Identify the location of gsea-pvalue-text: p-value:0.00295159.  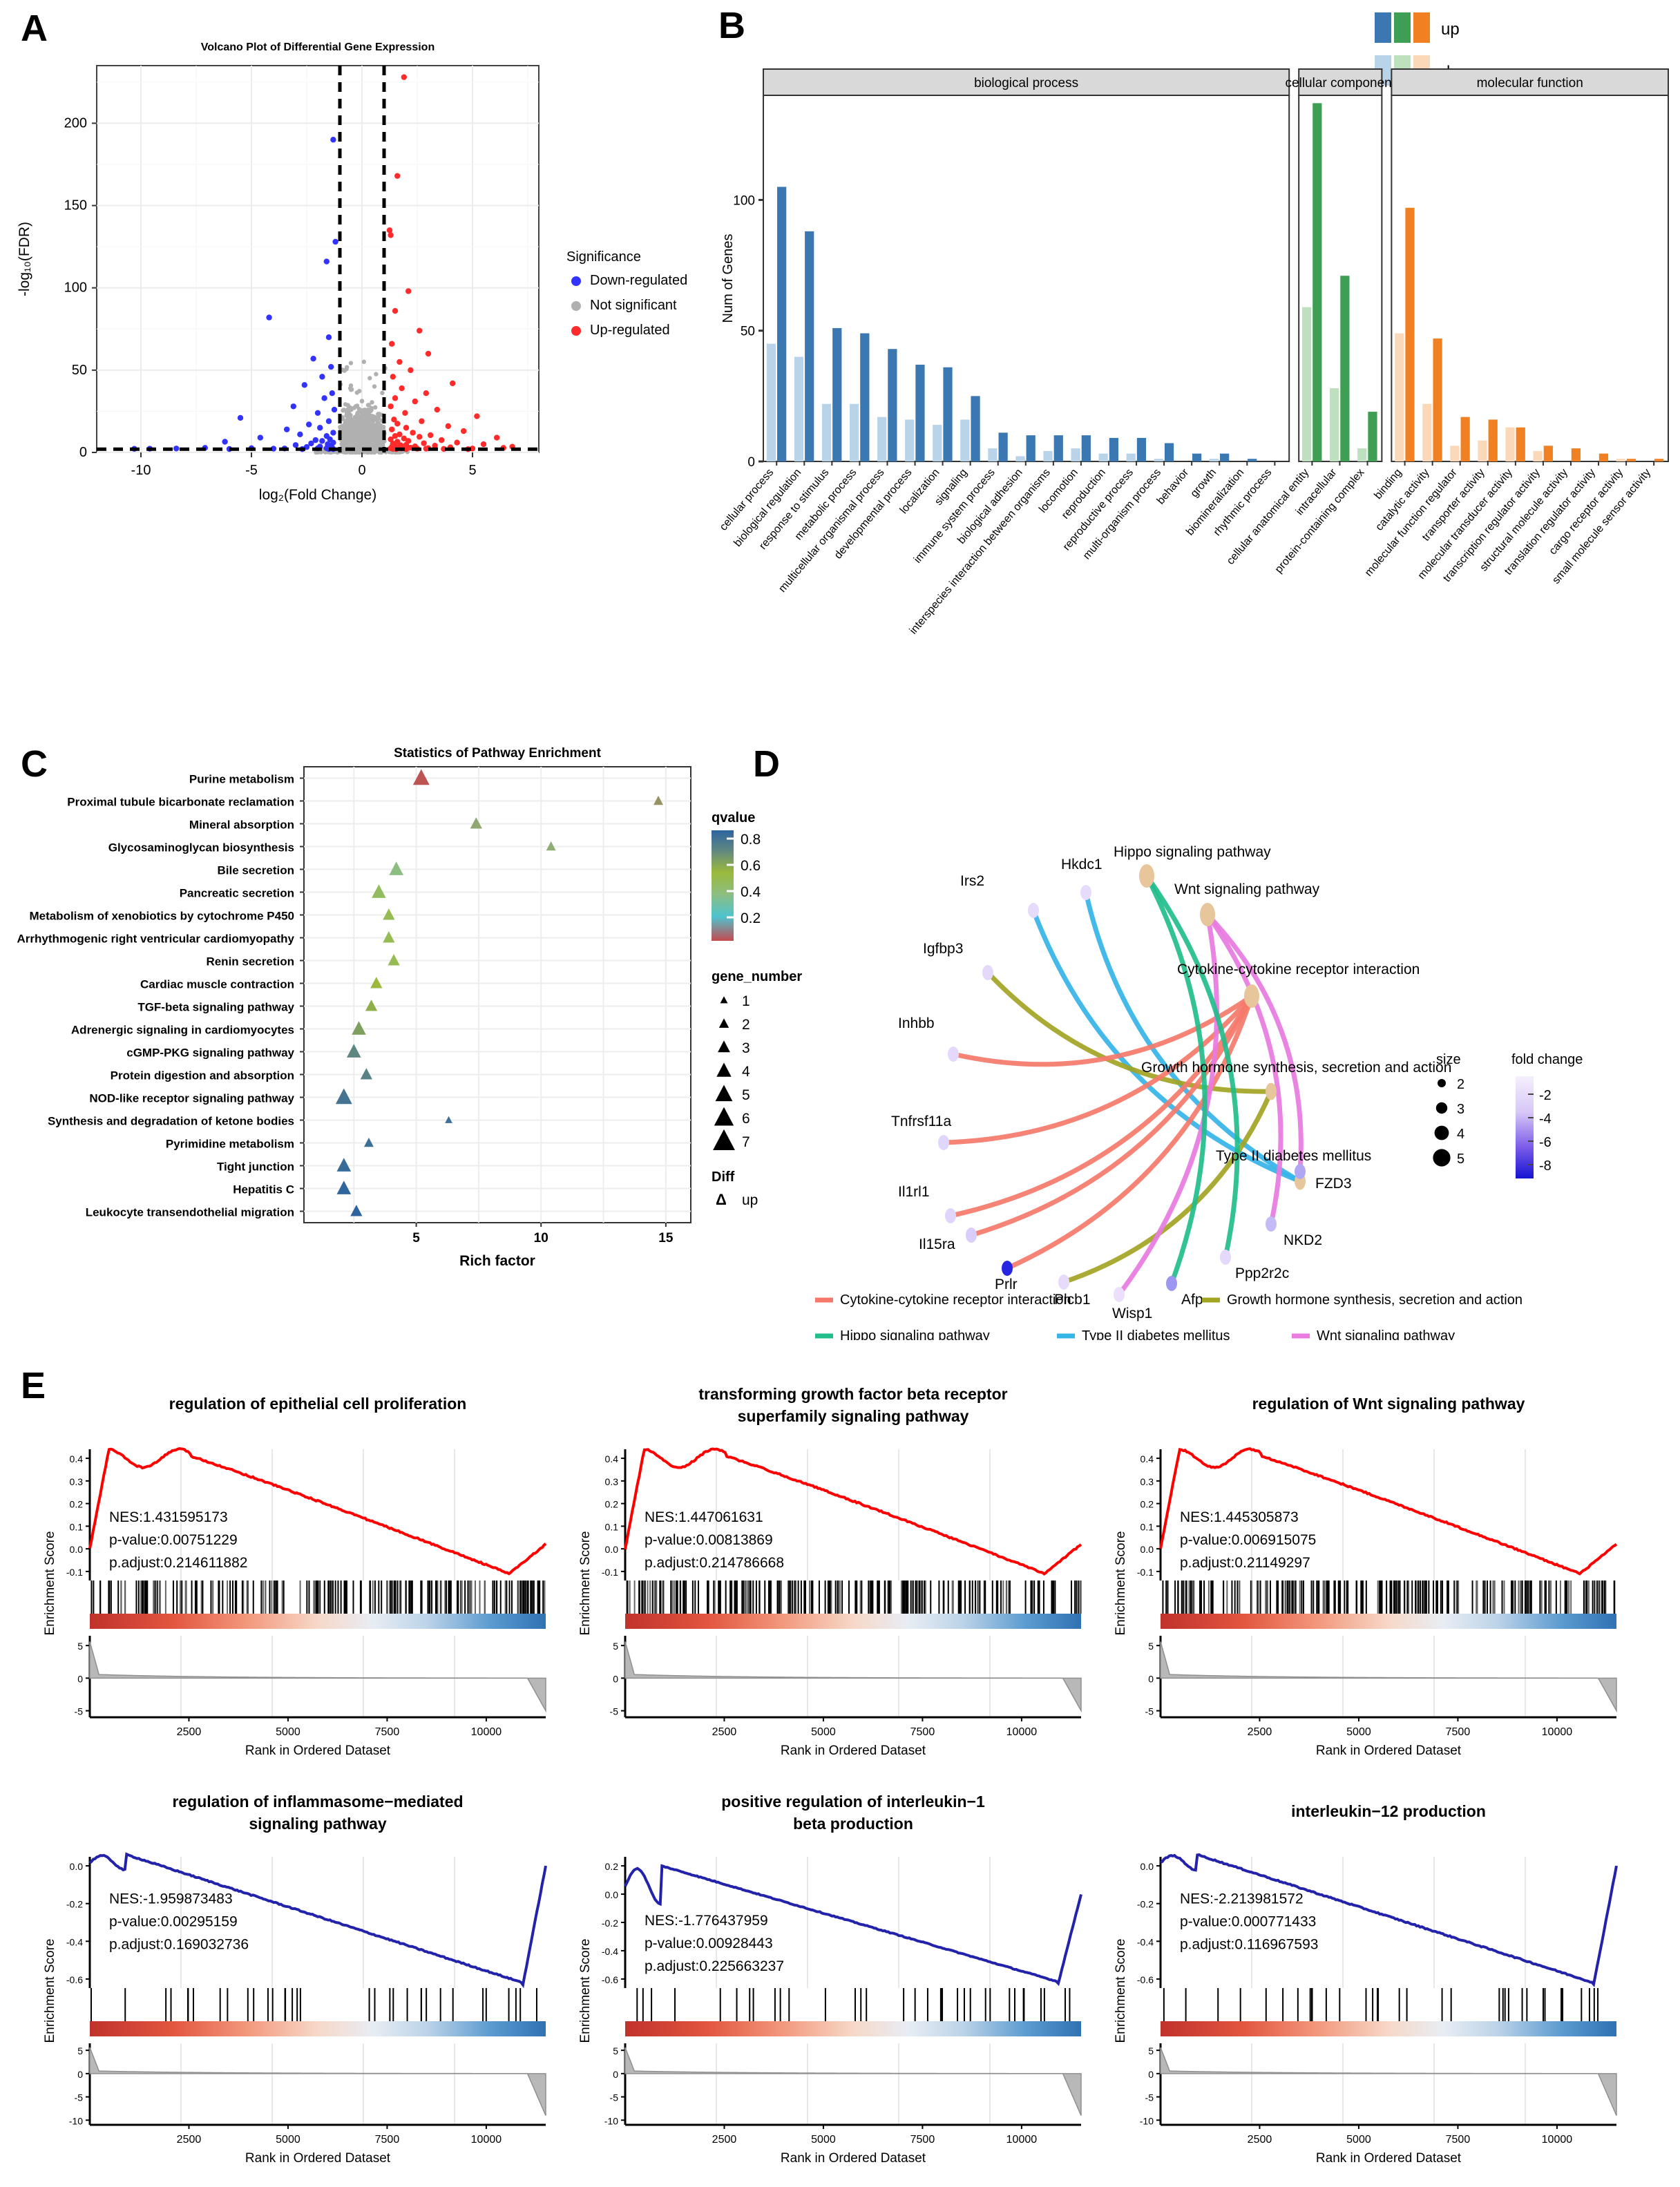
(173, 1922).